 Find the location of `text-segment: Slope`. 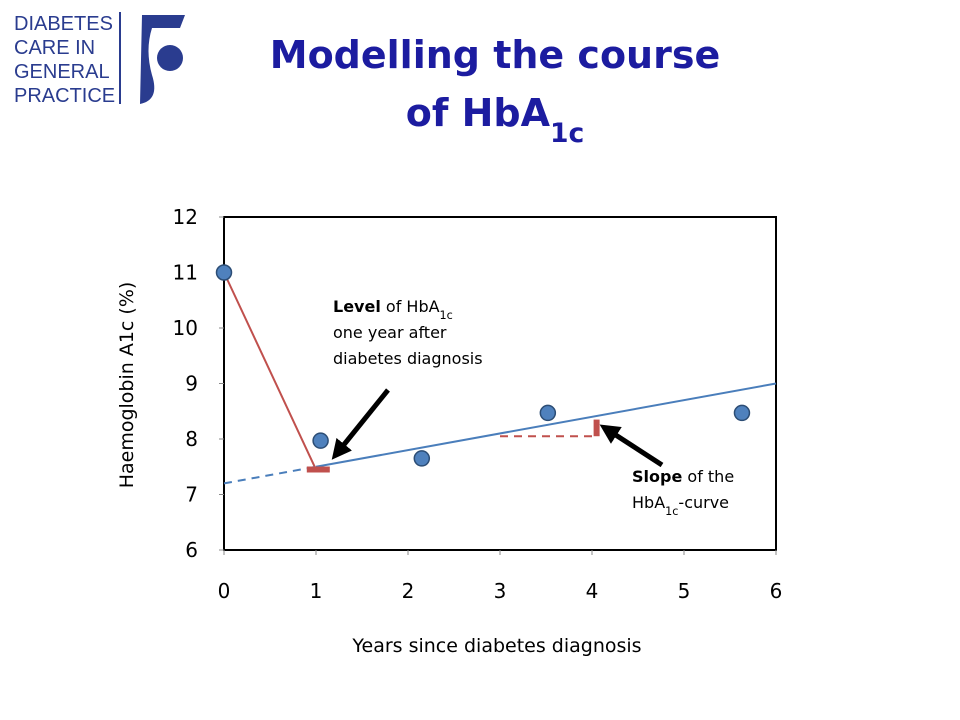

text-segment: Slope is located at coordinates (657, 476).